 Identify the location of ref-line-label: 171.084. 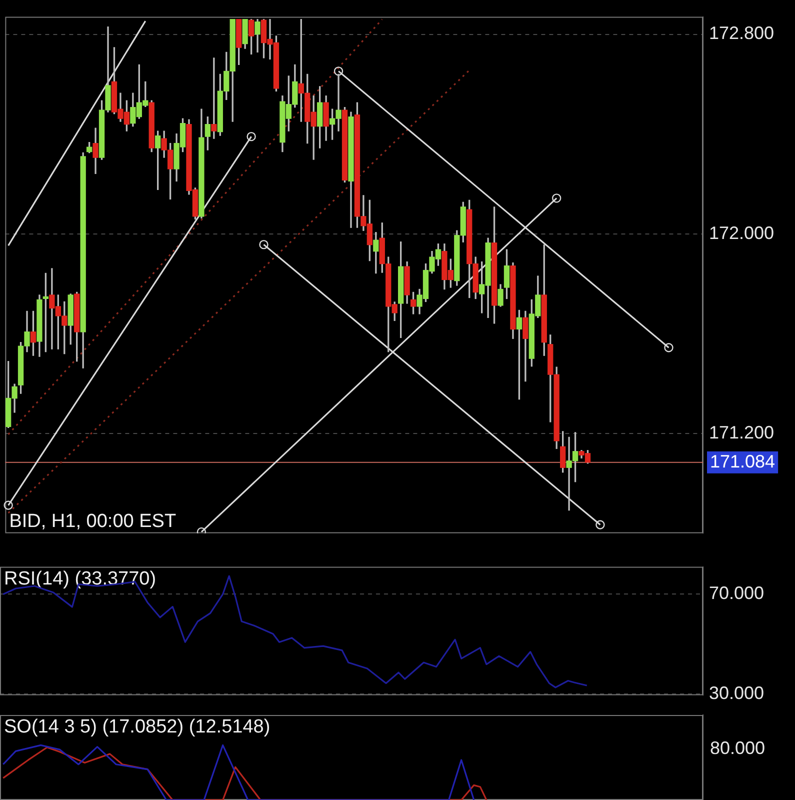
(743, 461).